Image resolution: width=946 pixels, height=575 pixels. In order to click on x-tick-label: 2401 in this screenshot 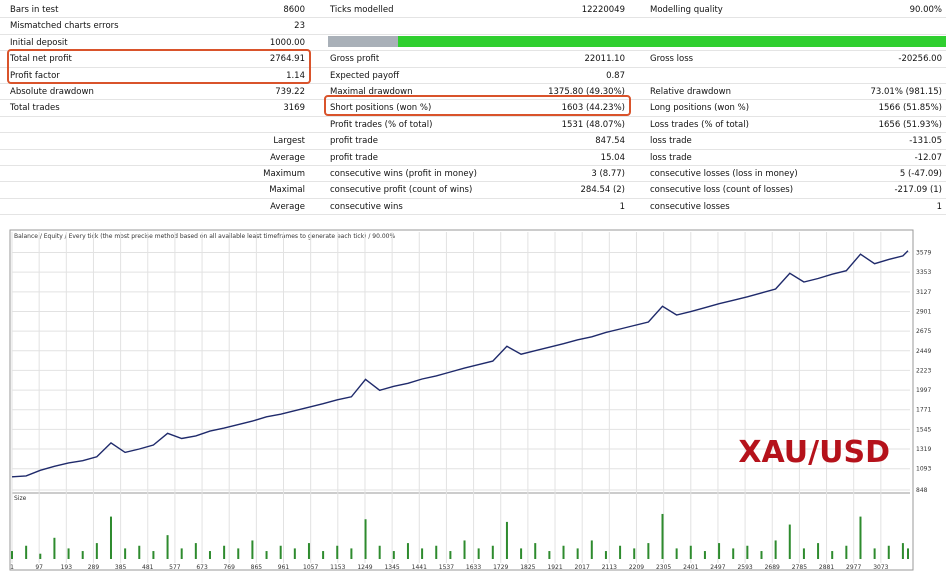, I will do `click(690, 567)`.